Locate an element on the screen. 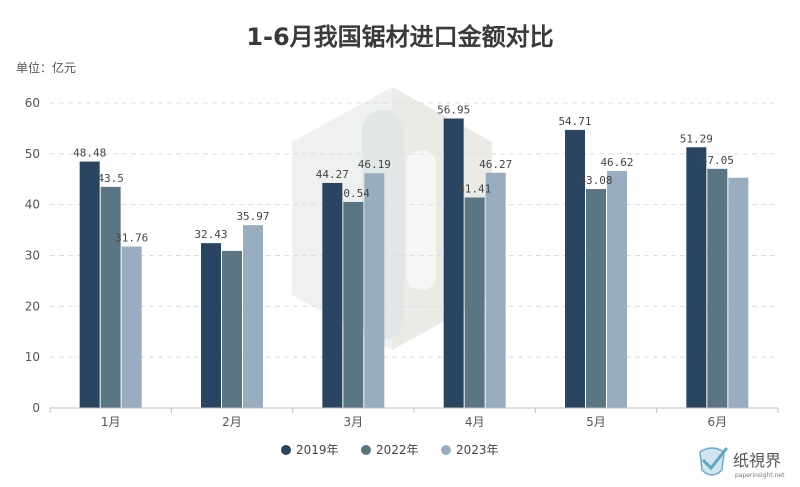 Image resolution: width=800 pixels, height=487 pixels. bar-2022年-6月 is located at coordinates (717, 288).